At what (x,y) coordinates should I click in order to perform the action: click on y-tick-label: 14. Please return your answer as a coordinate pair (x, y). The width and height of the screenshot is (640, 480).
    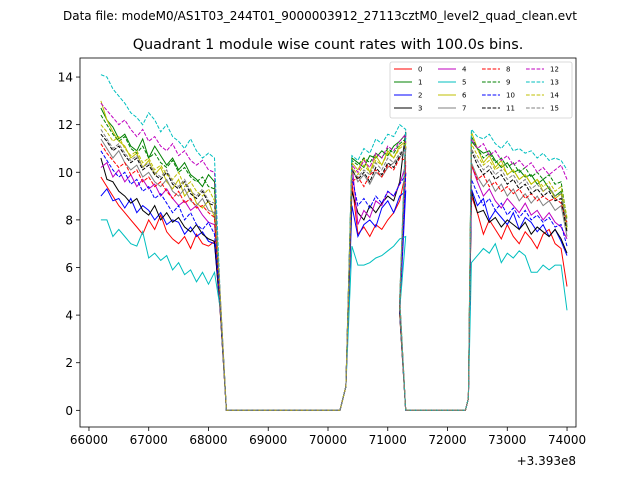
    Looking at the image, I should click on (65, 78).